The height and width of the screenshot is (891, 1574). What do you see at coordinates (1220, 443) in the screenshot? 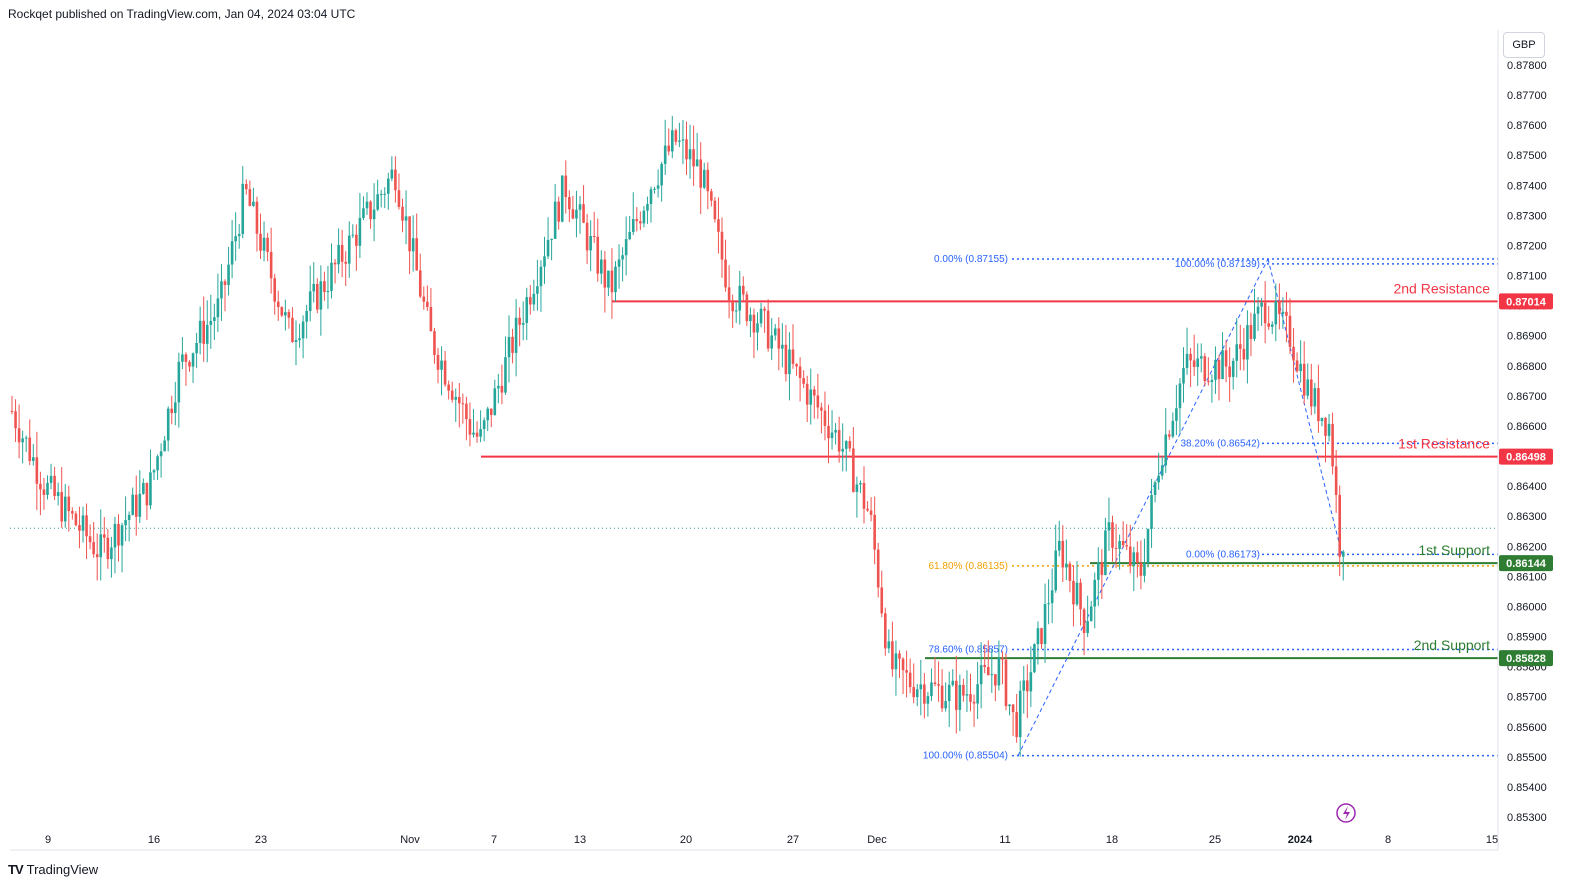
I see `fib-label: 38.20% (0.86542)` at bounding box center [1220, 443].